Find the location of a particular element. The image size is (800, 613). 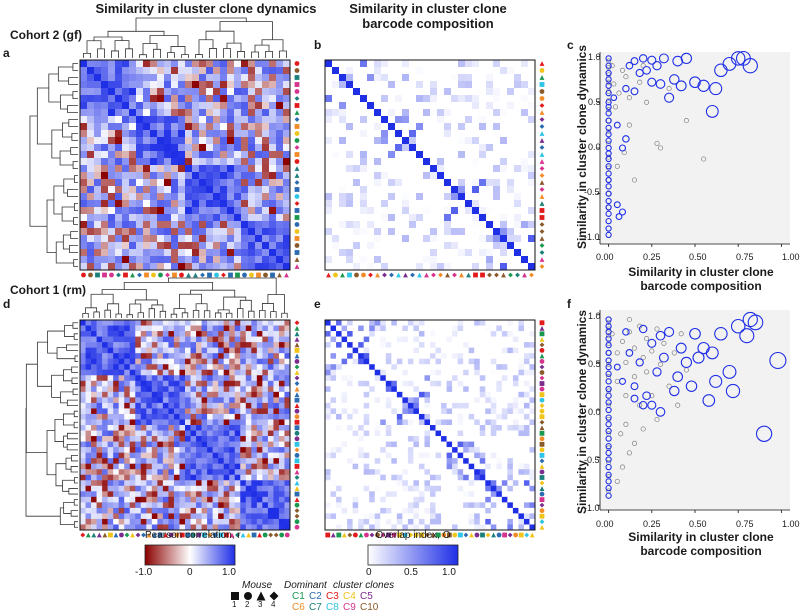

dendrogram-link is located at coordinates (235, 303).